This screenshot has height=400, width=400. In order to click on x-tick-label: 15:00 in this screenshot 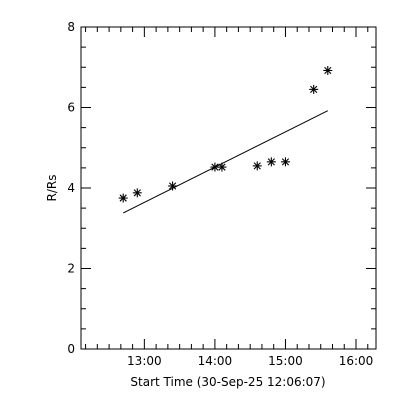, I will do `click(285, 361)`.